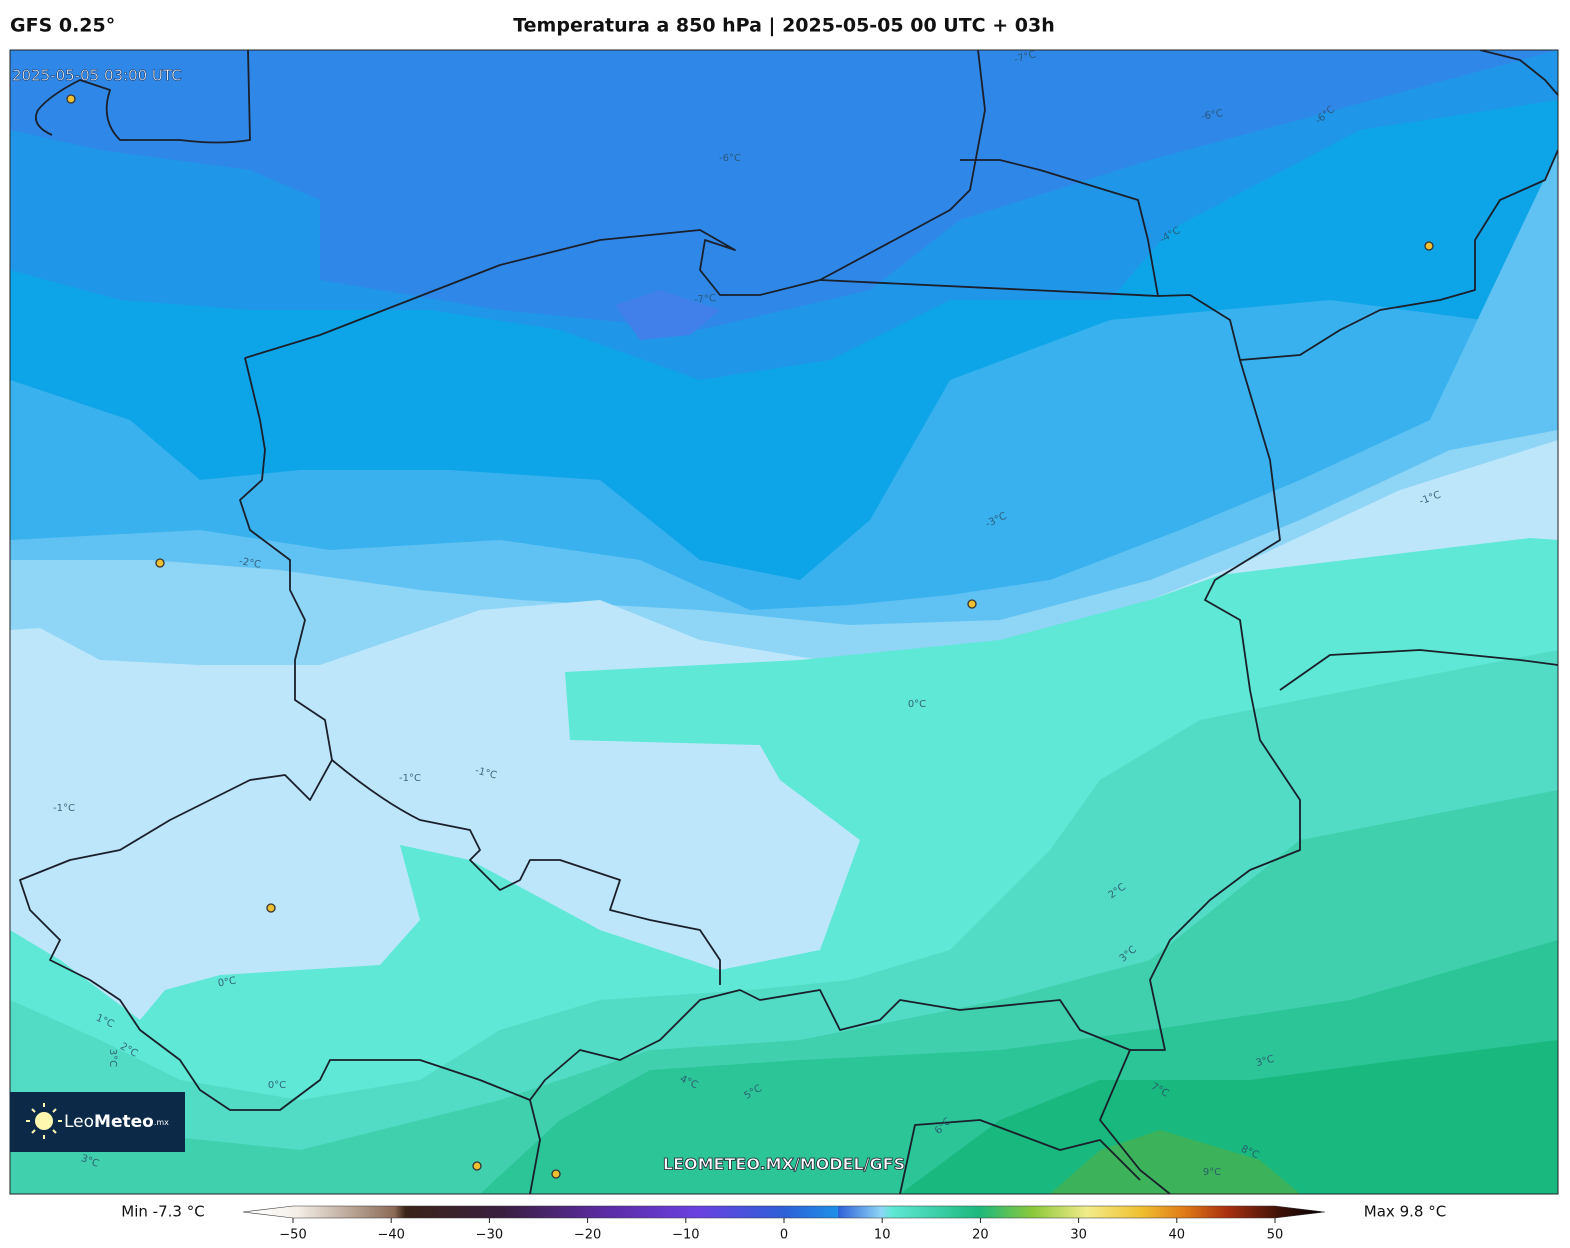  I want to click on colorbar-tick-label: −50, so click(292, 1235).